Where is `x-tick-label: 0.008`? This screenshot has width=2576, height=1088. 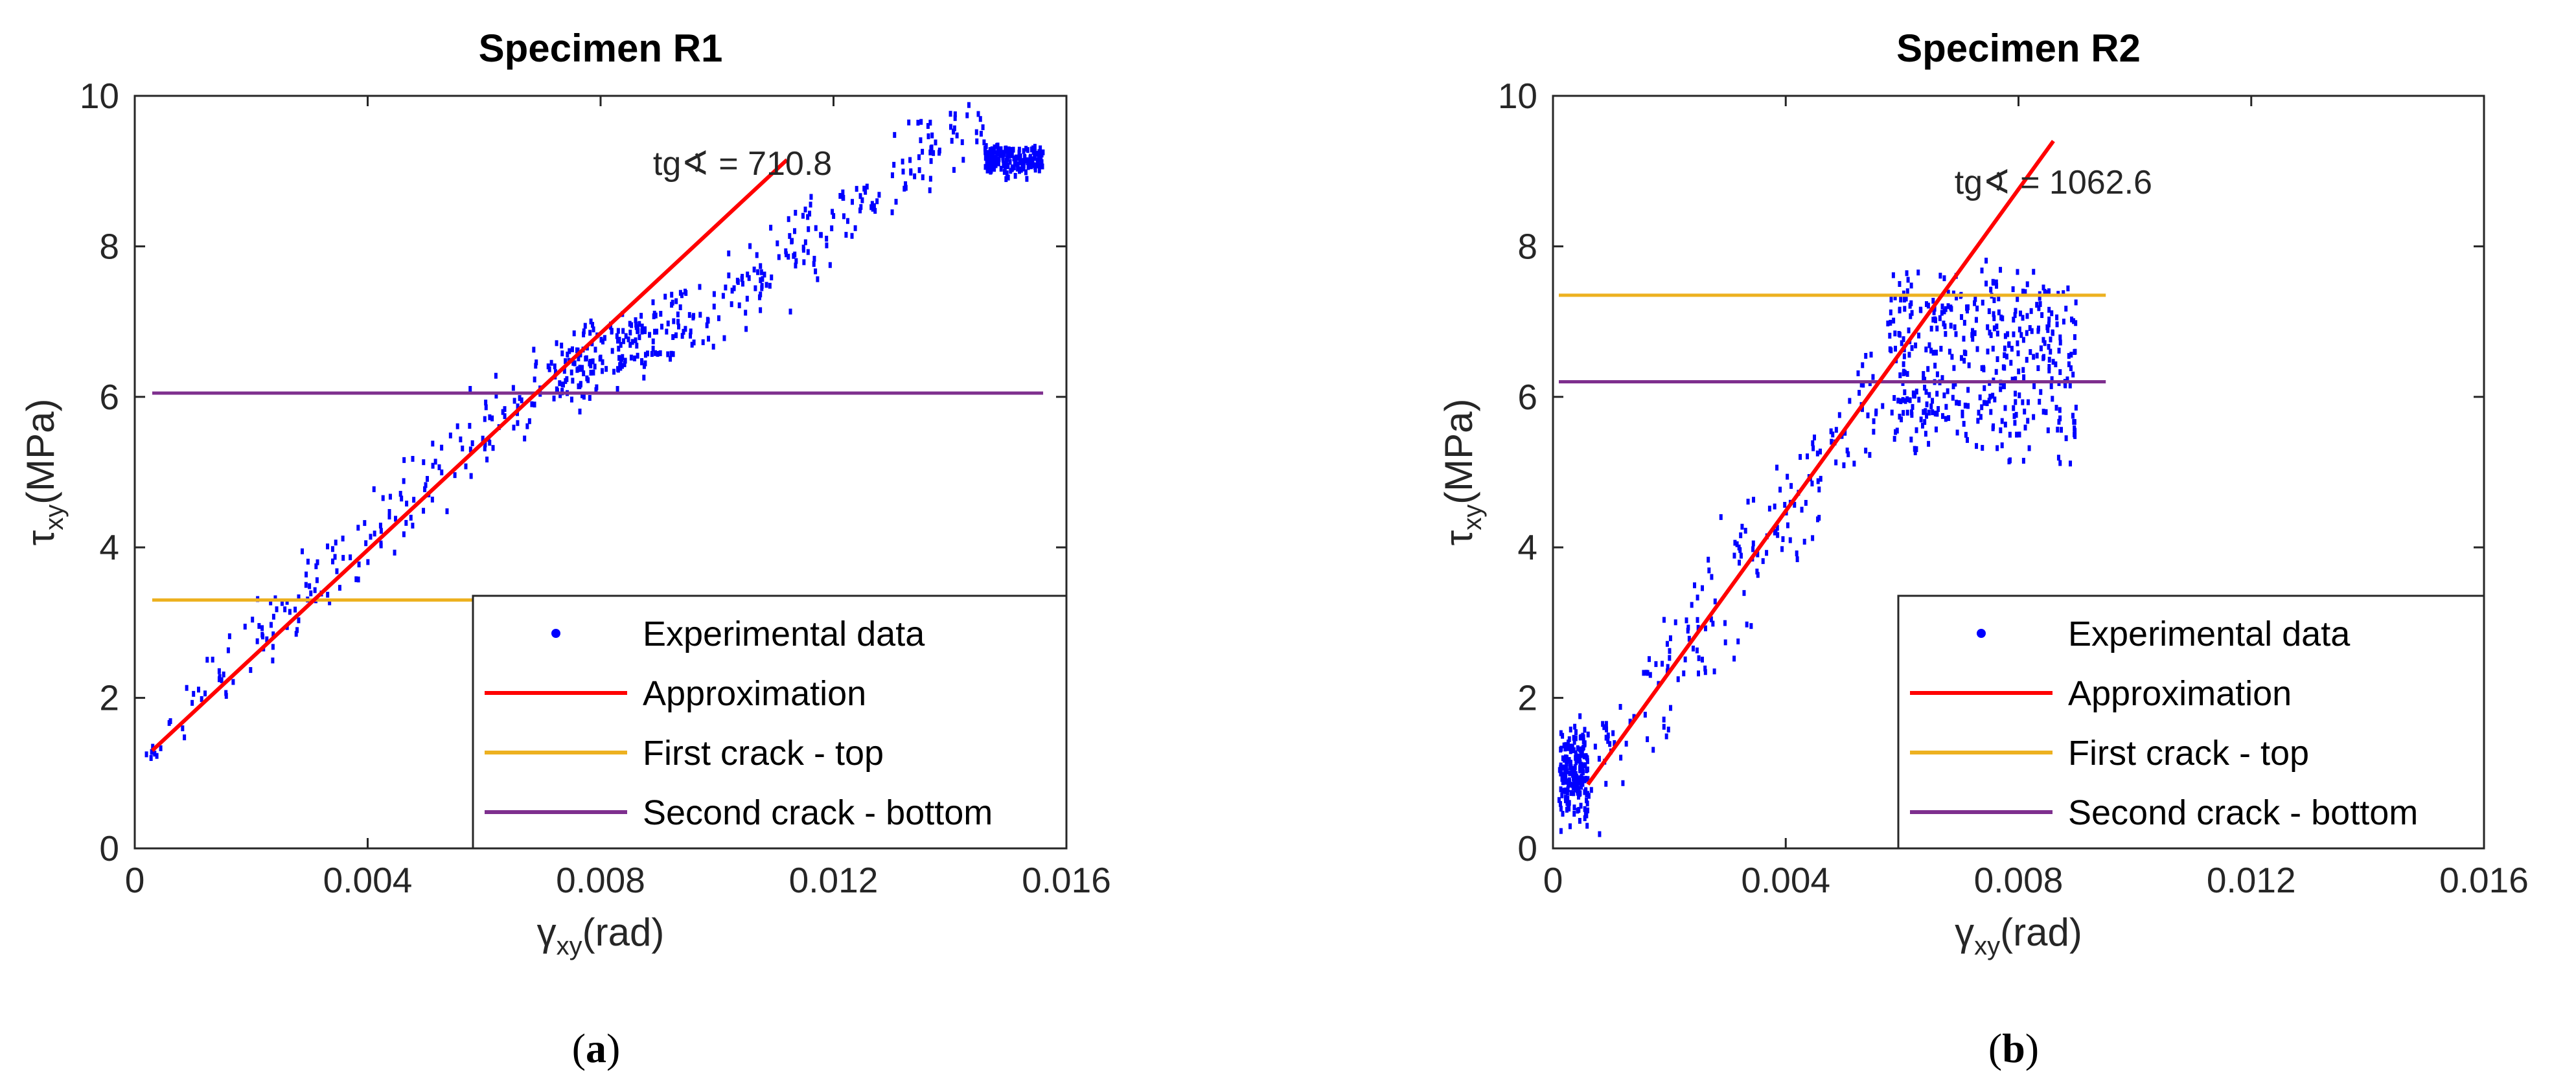 x-tick-label: 0.008 is located at coordinates (2019, 880).